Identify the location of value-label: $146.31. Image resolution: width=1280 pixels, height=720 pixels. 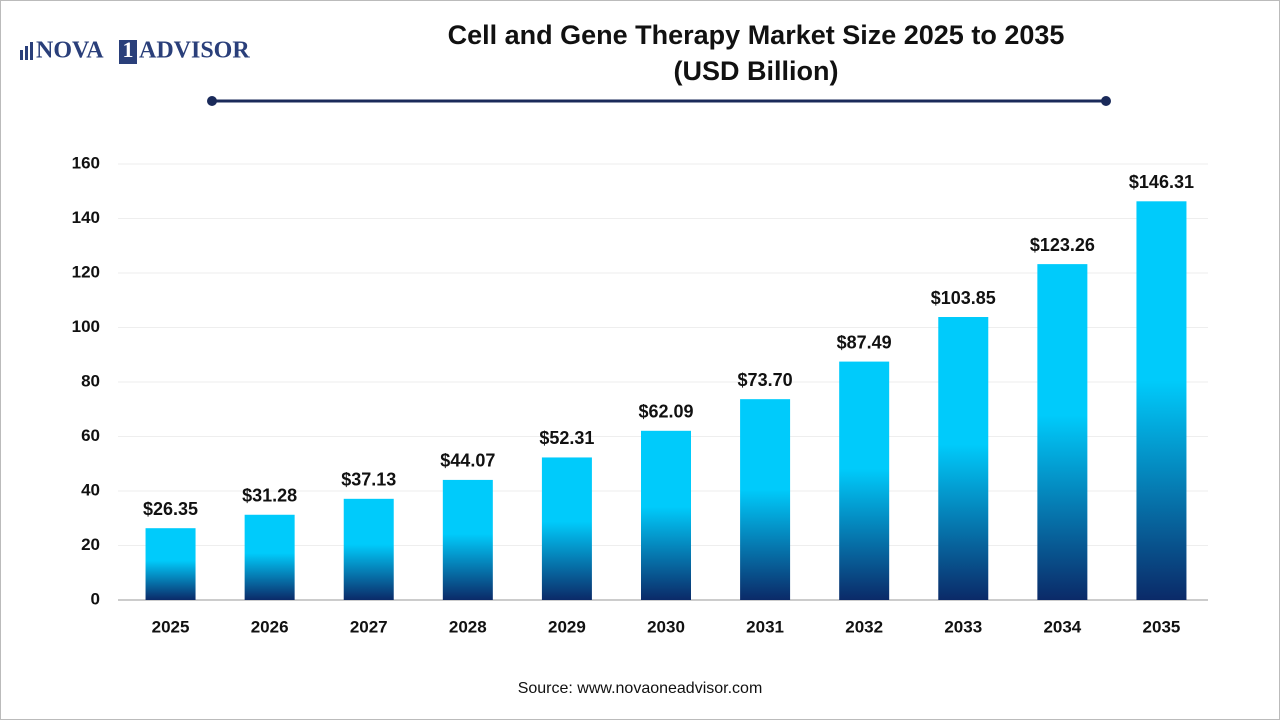
(1161, 182).